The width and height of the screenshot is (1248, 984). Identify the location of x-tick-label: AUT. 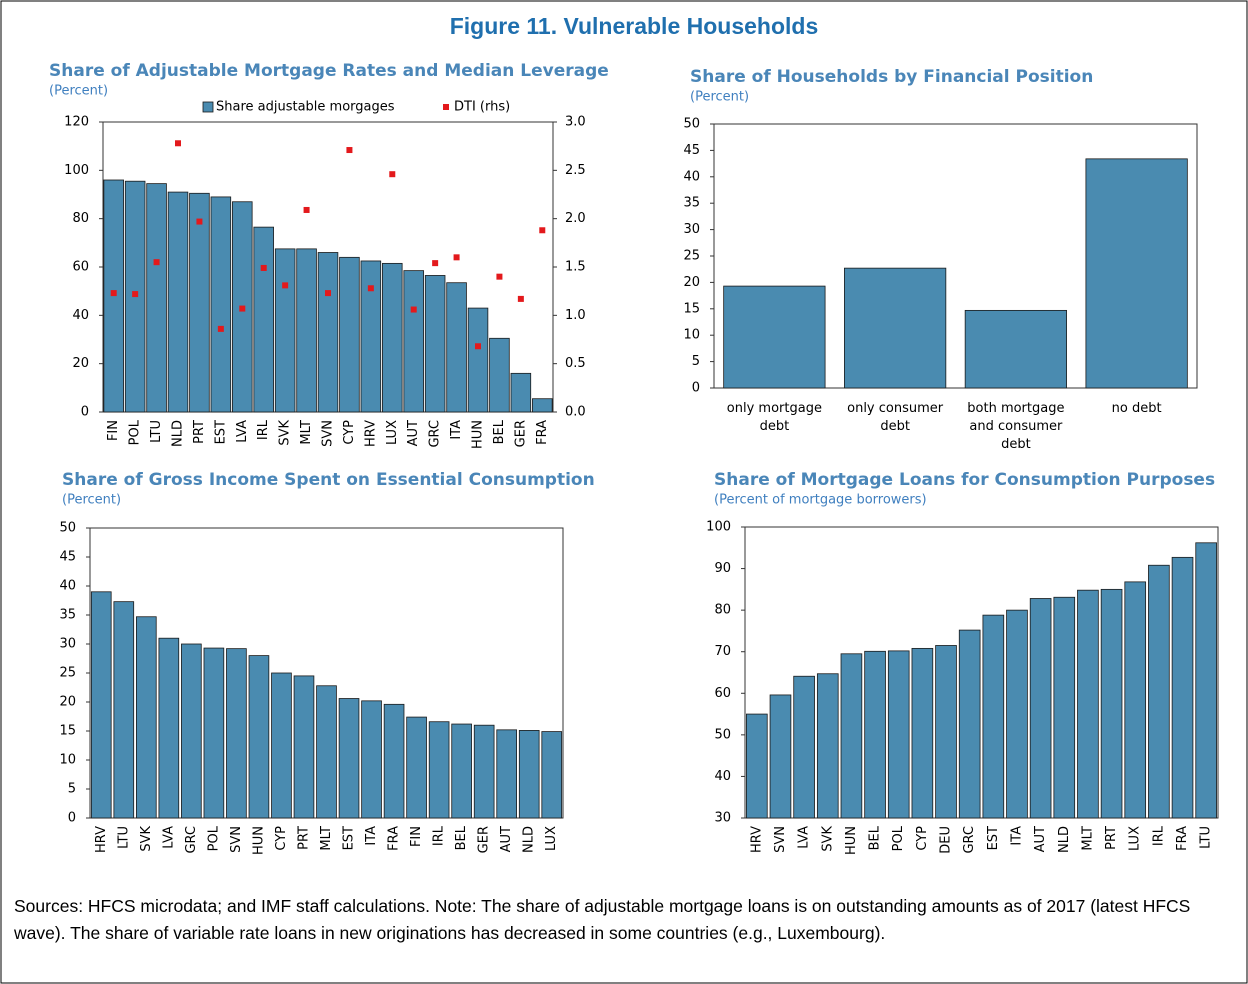
(413, 433).